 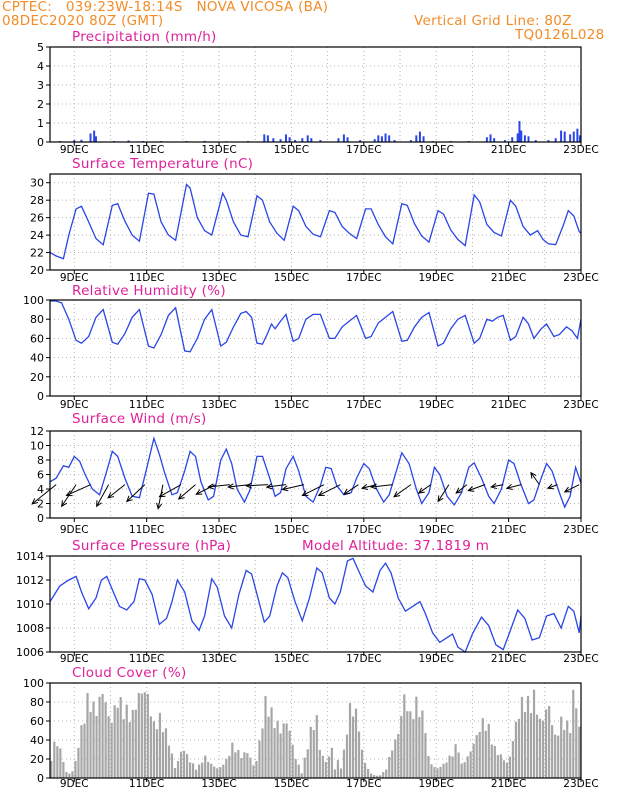 What do you see at coordinates (37, 702) in the screenshot?
I see `y-tick-label: 80` at bounding box center [37, 702].